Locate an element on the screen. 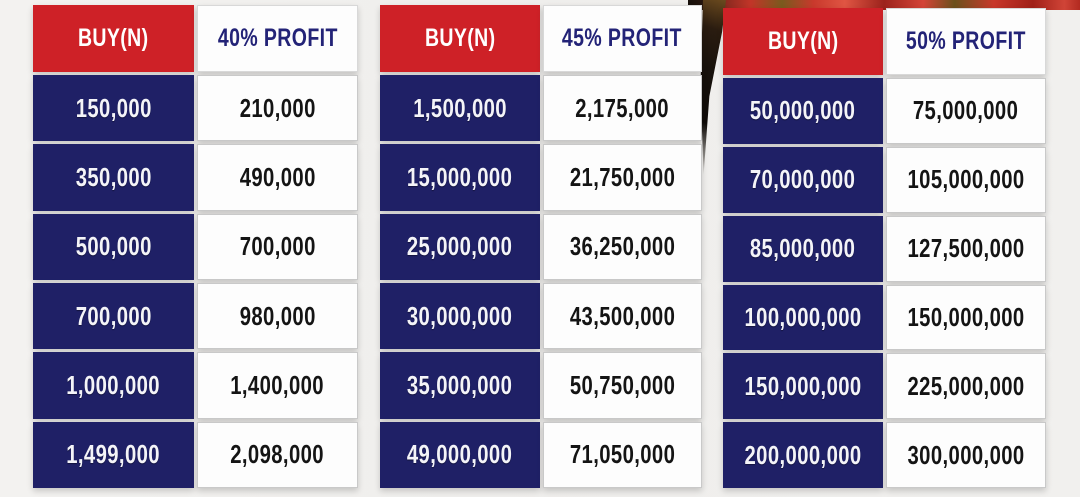 The width and height of the screenshot is (1080, 497). profit-header-cell: 40% PROFIT is located at coordinates (277, 38).